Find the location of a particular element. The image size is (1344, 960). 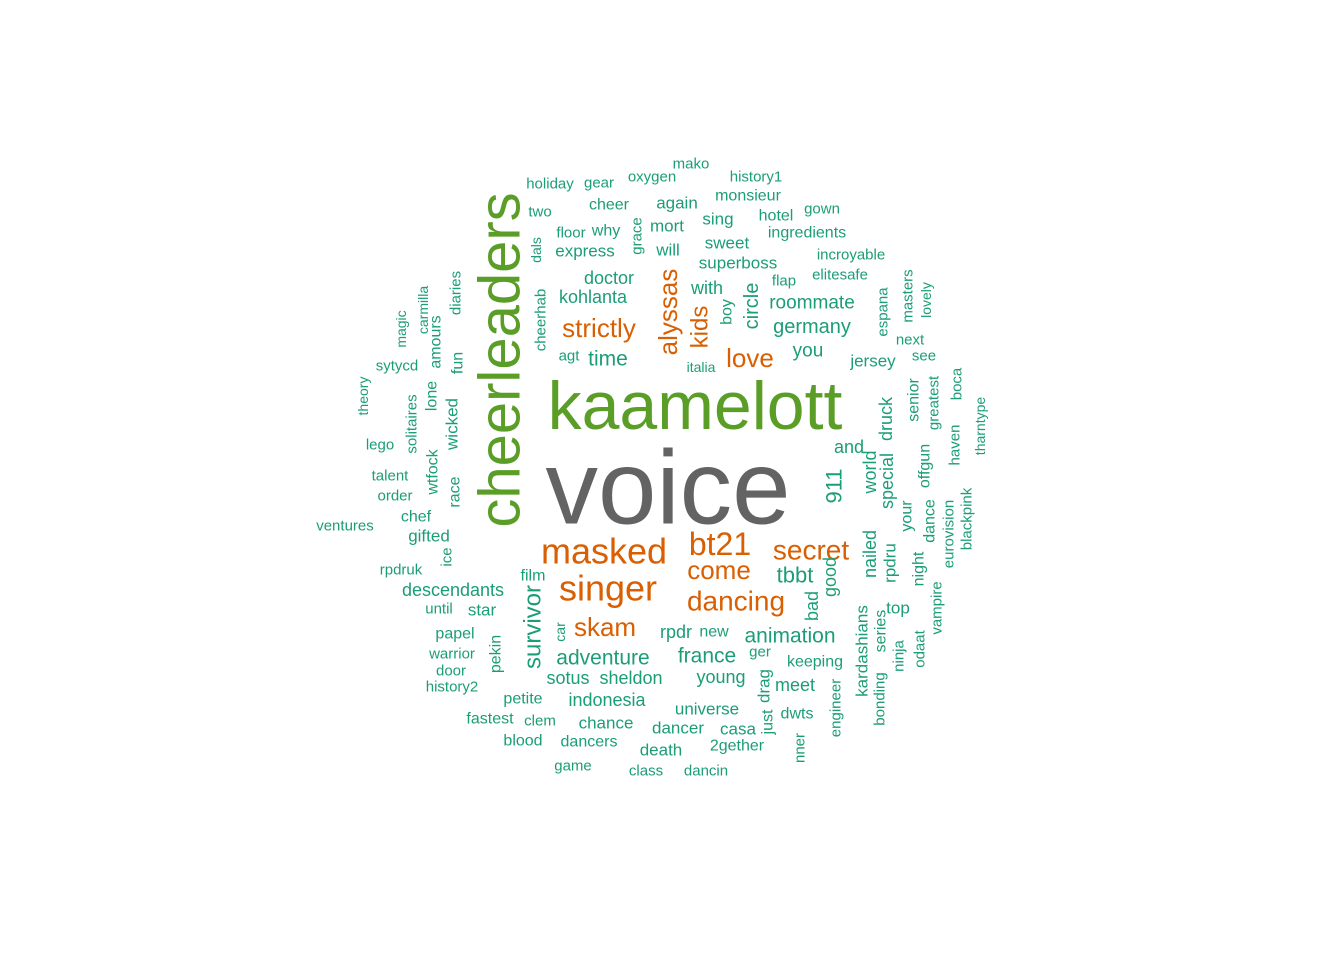

word-jersey: jersey is located at coordinates (872, 361).